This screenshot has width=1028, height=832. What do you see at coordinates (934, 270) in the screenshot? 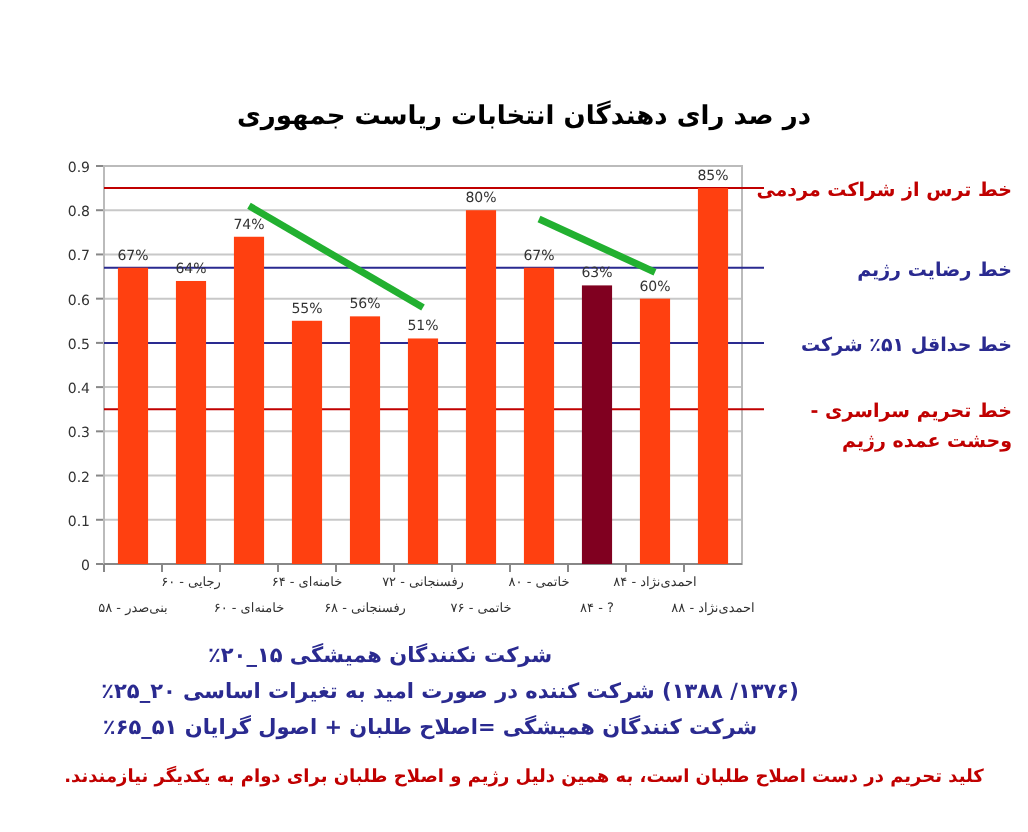
I see `ref-line-label: خط رضایت رژیم` at bounding box center [934, 270].